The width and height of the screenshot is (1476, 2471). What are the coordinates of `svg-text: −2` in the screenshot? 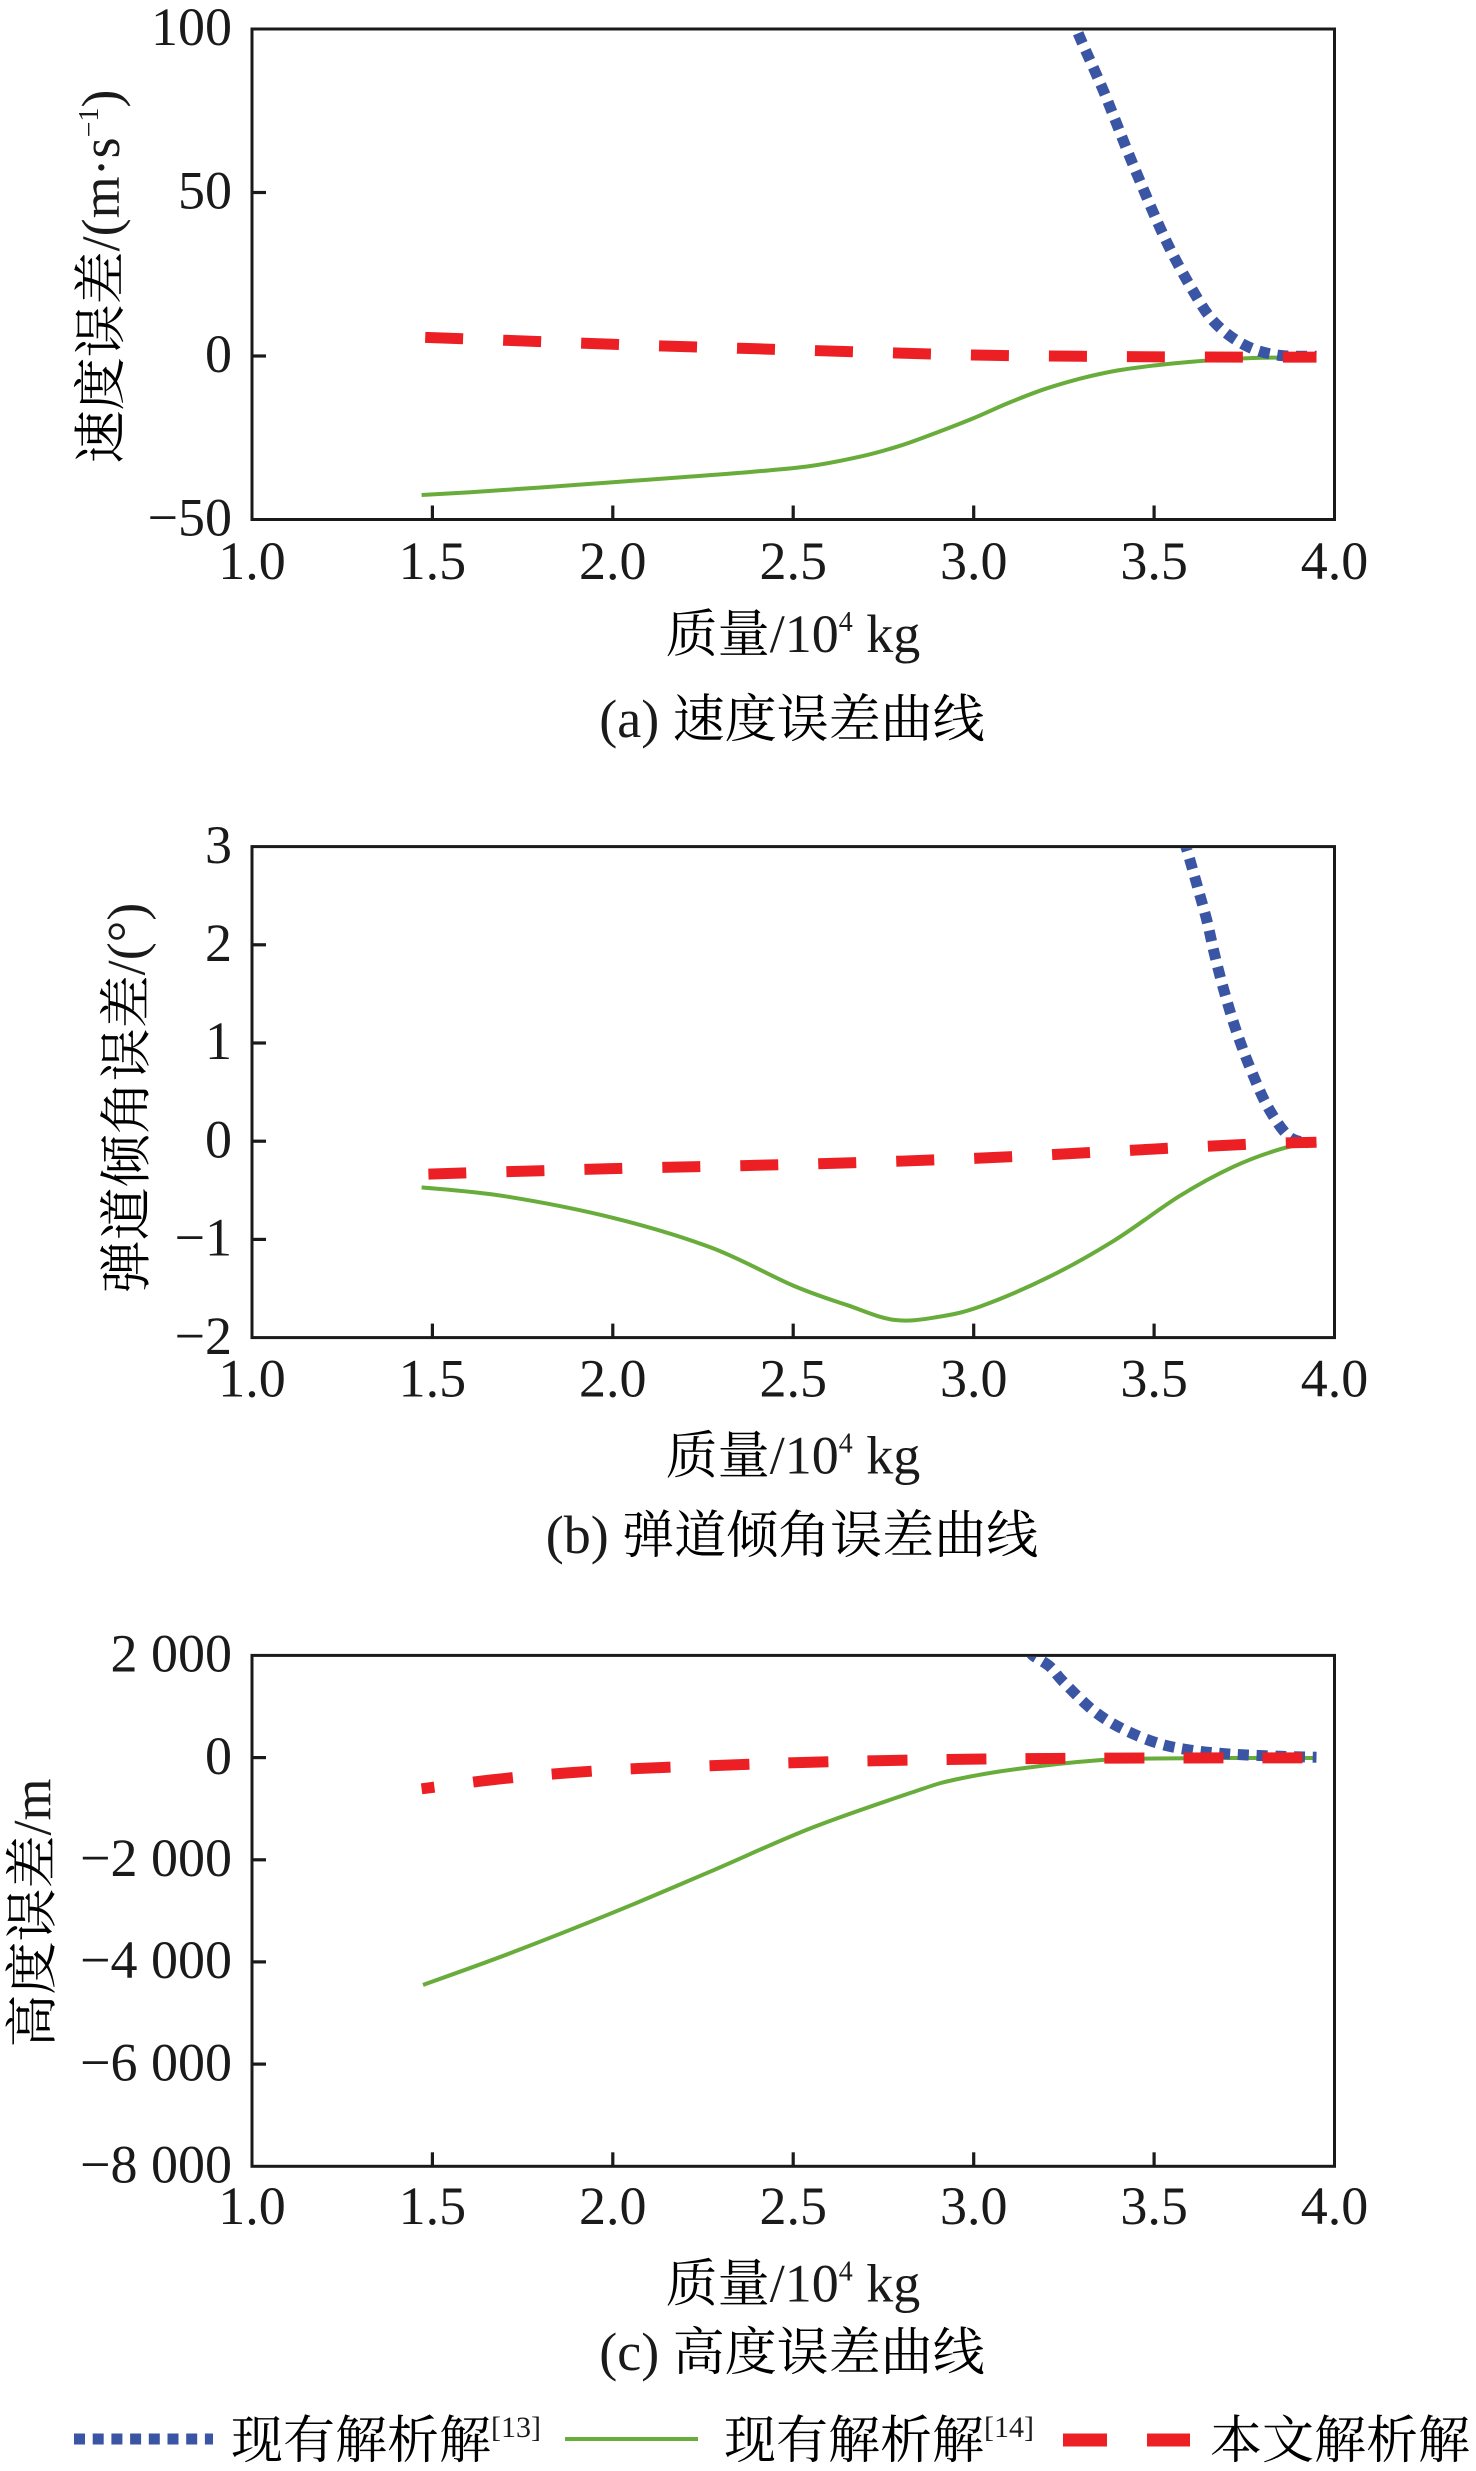 It's located at (203, 1336).